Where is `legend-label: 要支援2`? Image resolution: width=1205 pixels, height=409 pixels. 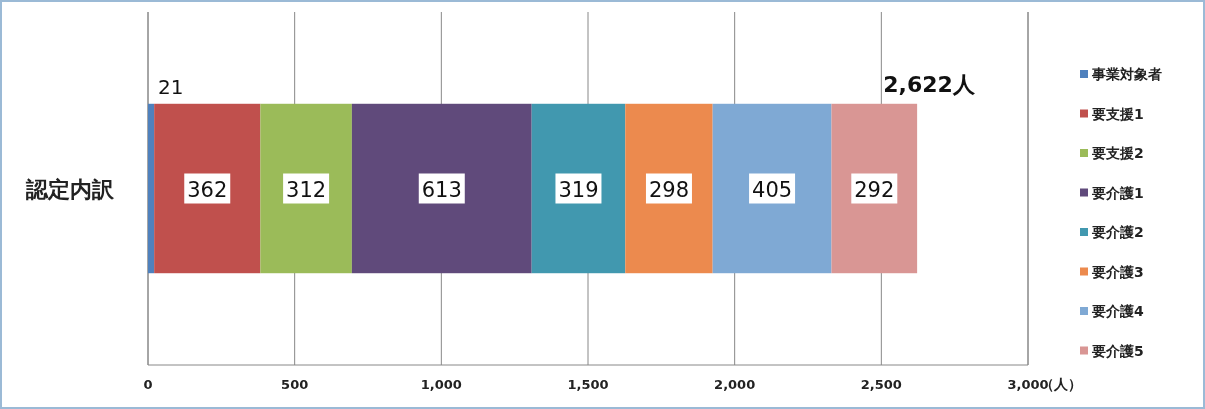
legend-label: 要支援2 is located at coordinates (1117, 153).